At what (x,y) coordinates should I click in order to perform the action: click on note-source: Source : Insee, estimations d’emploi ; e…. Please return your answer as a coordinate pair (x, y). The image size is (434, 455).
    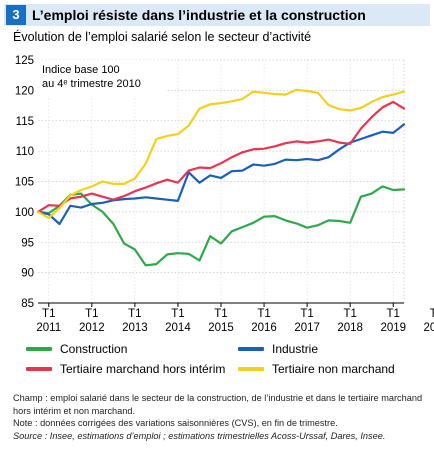
    Looking at the image, I should click on (199, 435).